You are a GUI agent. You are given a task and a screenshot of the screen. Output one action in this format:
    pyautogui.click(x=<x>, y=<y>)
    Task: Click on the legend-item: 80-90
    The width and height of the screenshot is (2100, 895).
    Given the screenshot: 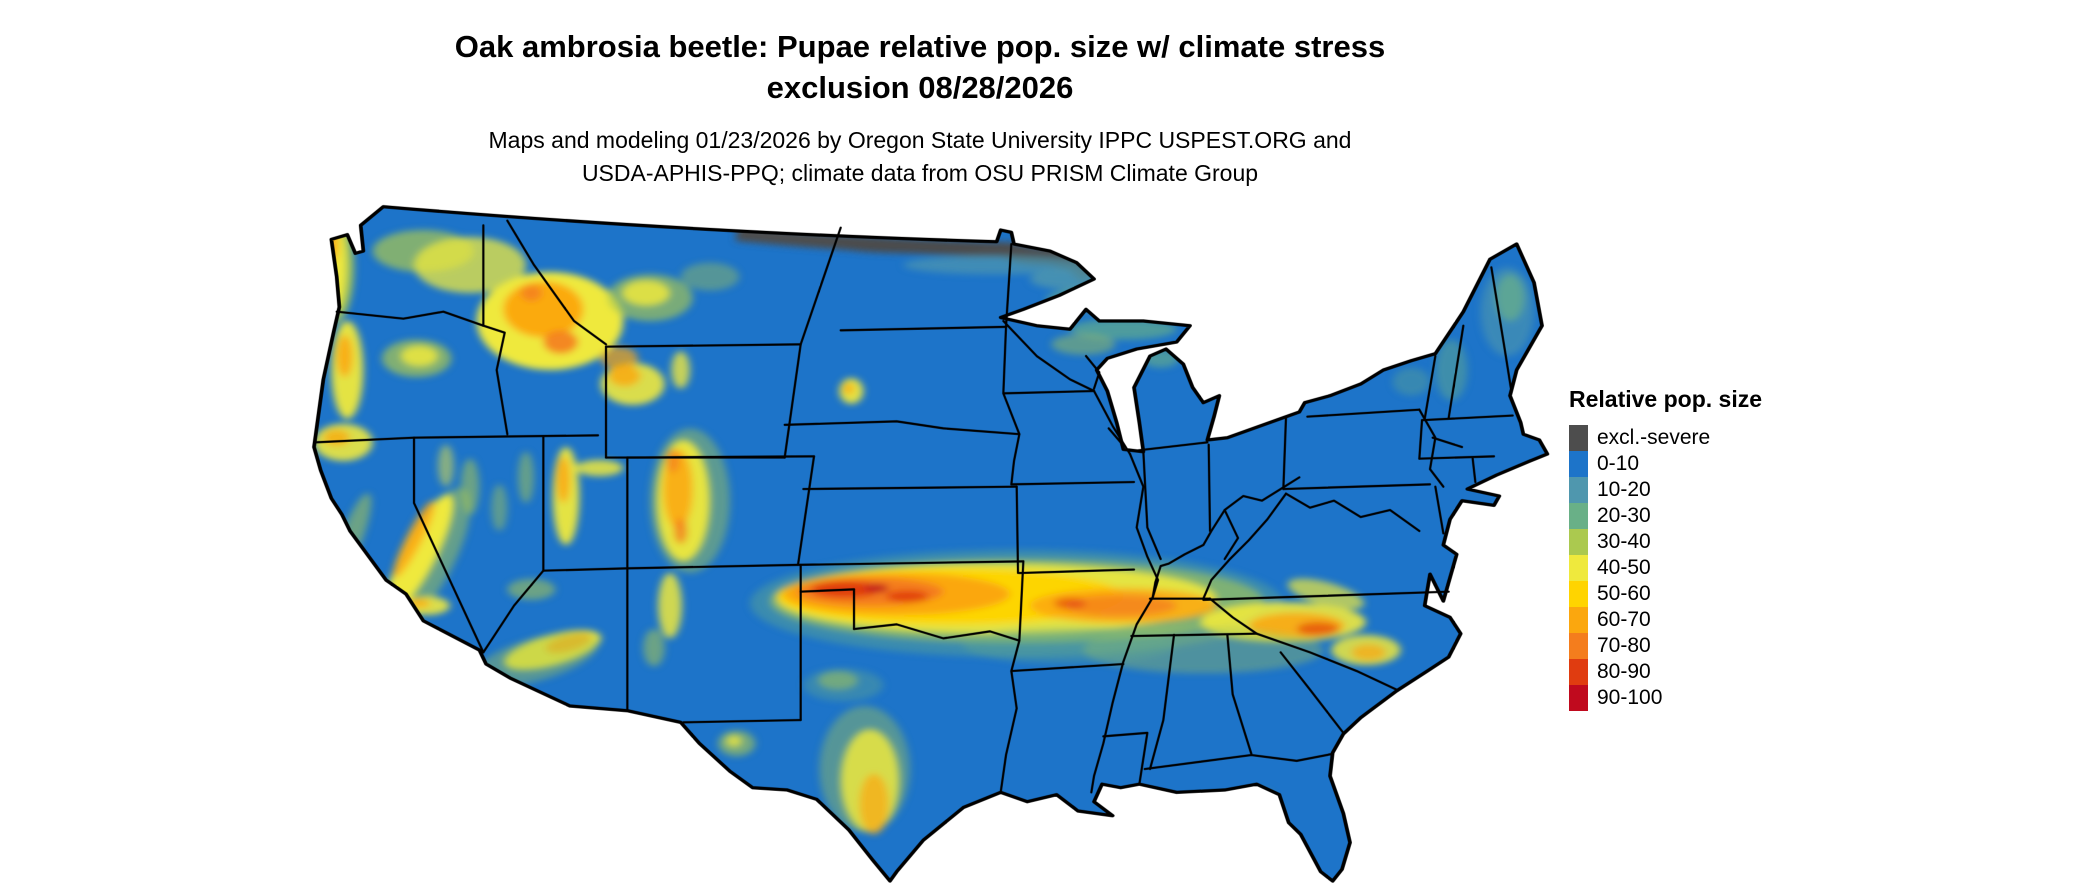 What is the action you would take?
    pyautogui.click(x=1665, y=672)
    